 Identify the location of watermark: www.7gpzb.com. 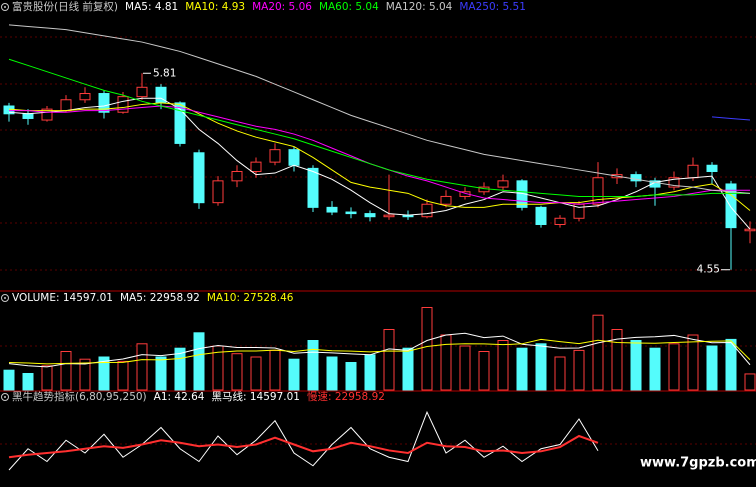
(698, 463).